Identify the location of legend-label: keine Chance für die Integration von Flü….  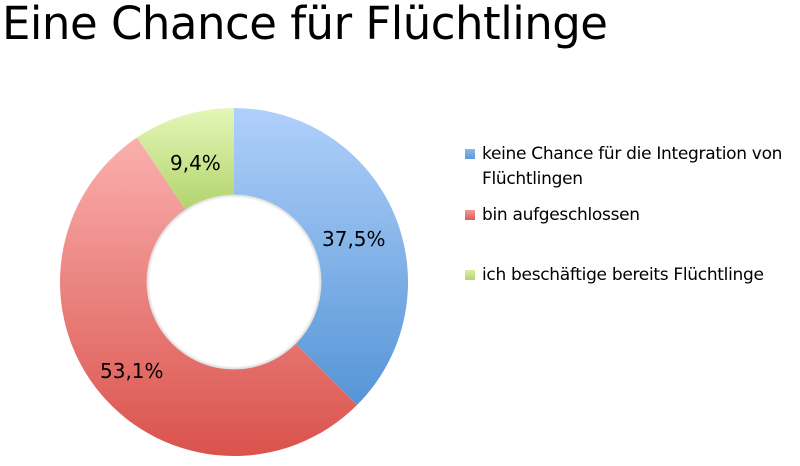
(632, 166).